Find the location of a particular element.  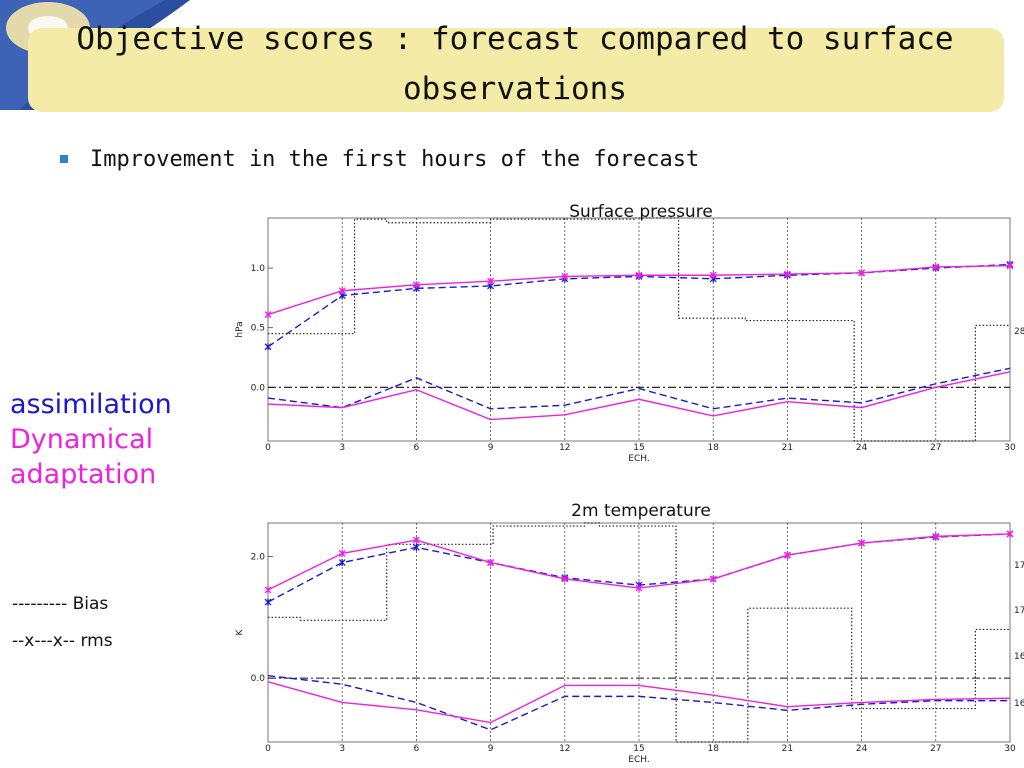

chart-2-x-tick-label: 3 is located at coordinates (342, 749).